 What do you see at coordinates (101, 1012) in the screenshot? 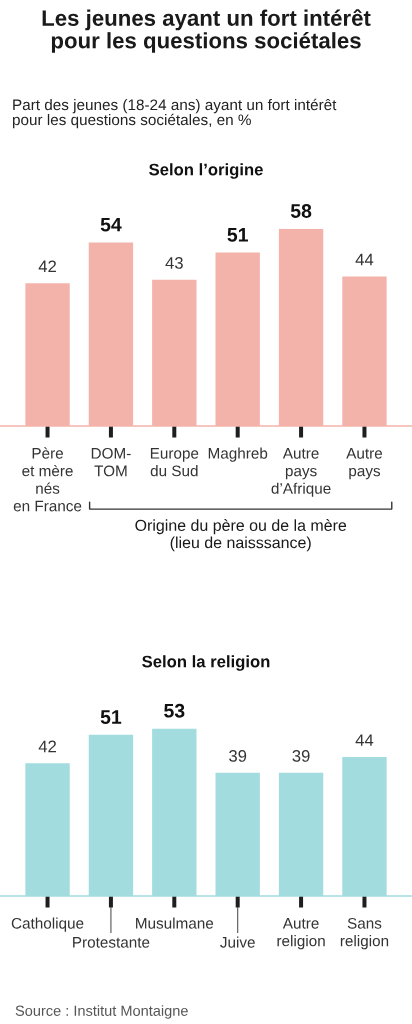
I see `source-note: Source : Institut Montaigne` at bounding box center [101, 1012].